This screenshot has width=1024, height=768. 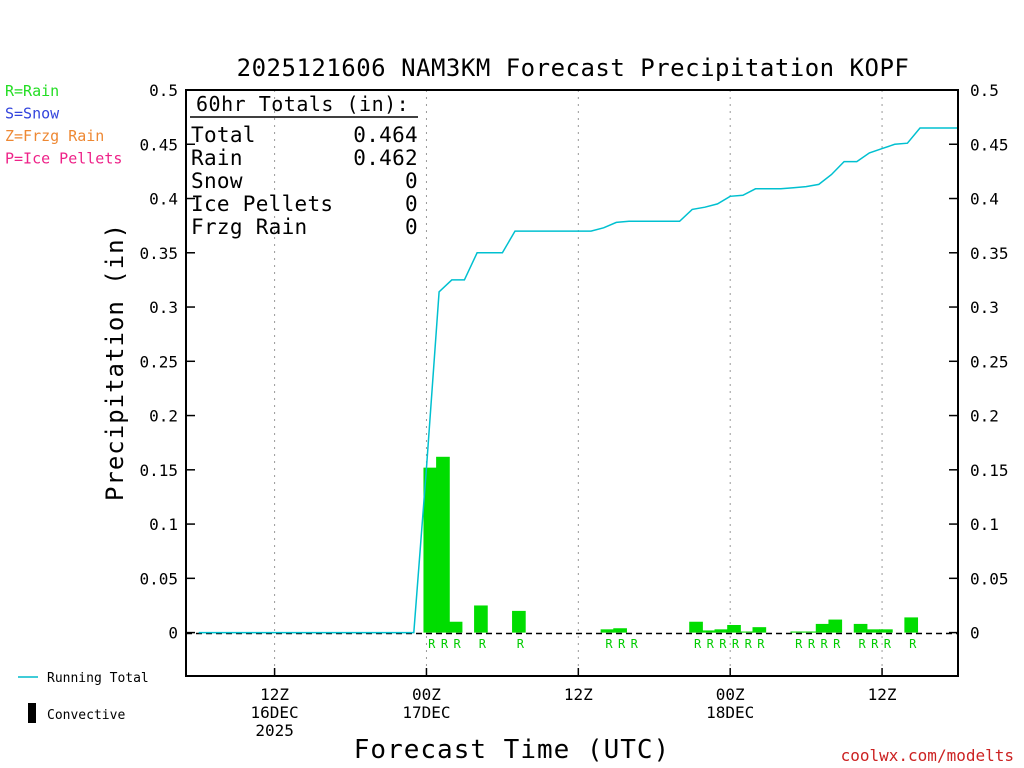 I want to click on bars-group, so click(x=671, y=544).